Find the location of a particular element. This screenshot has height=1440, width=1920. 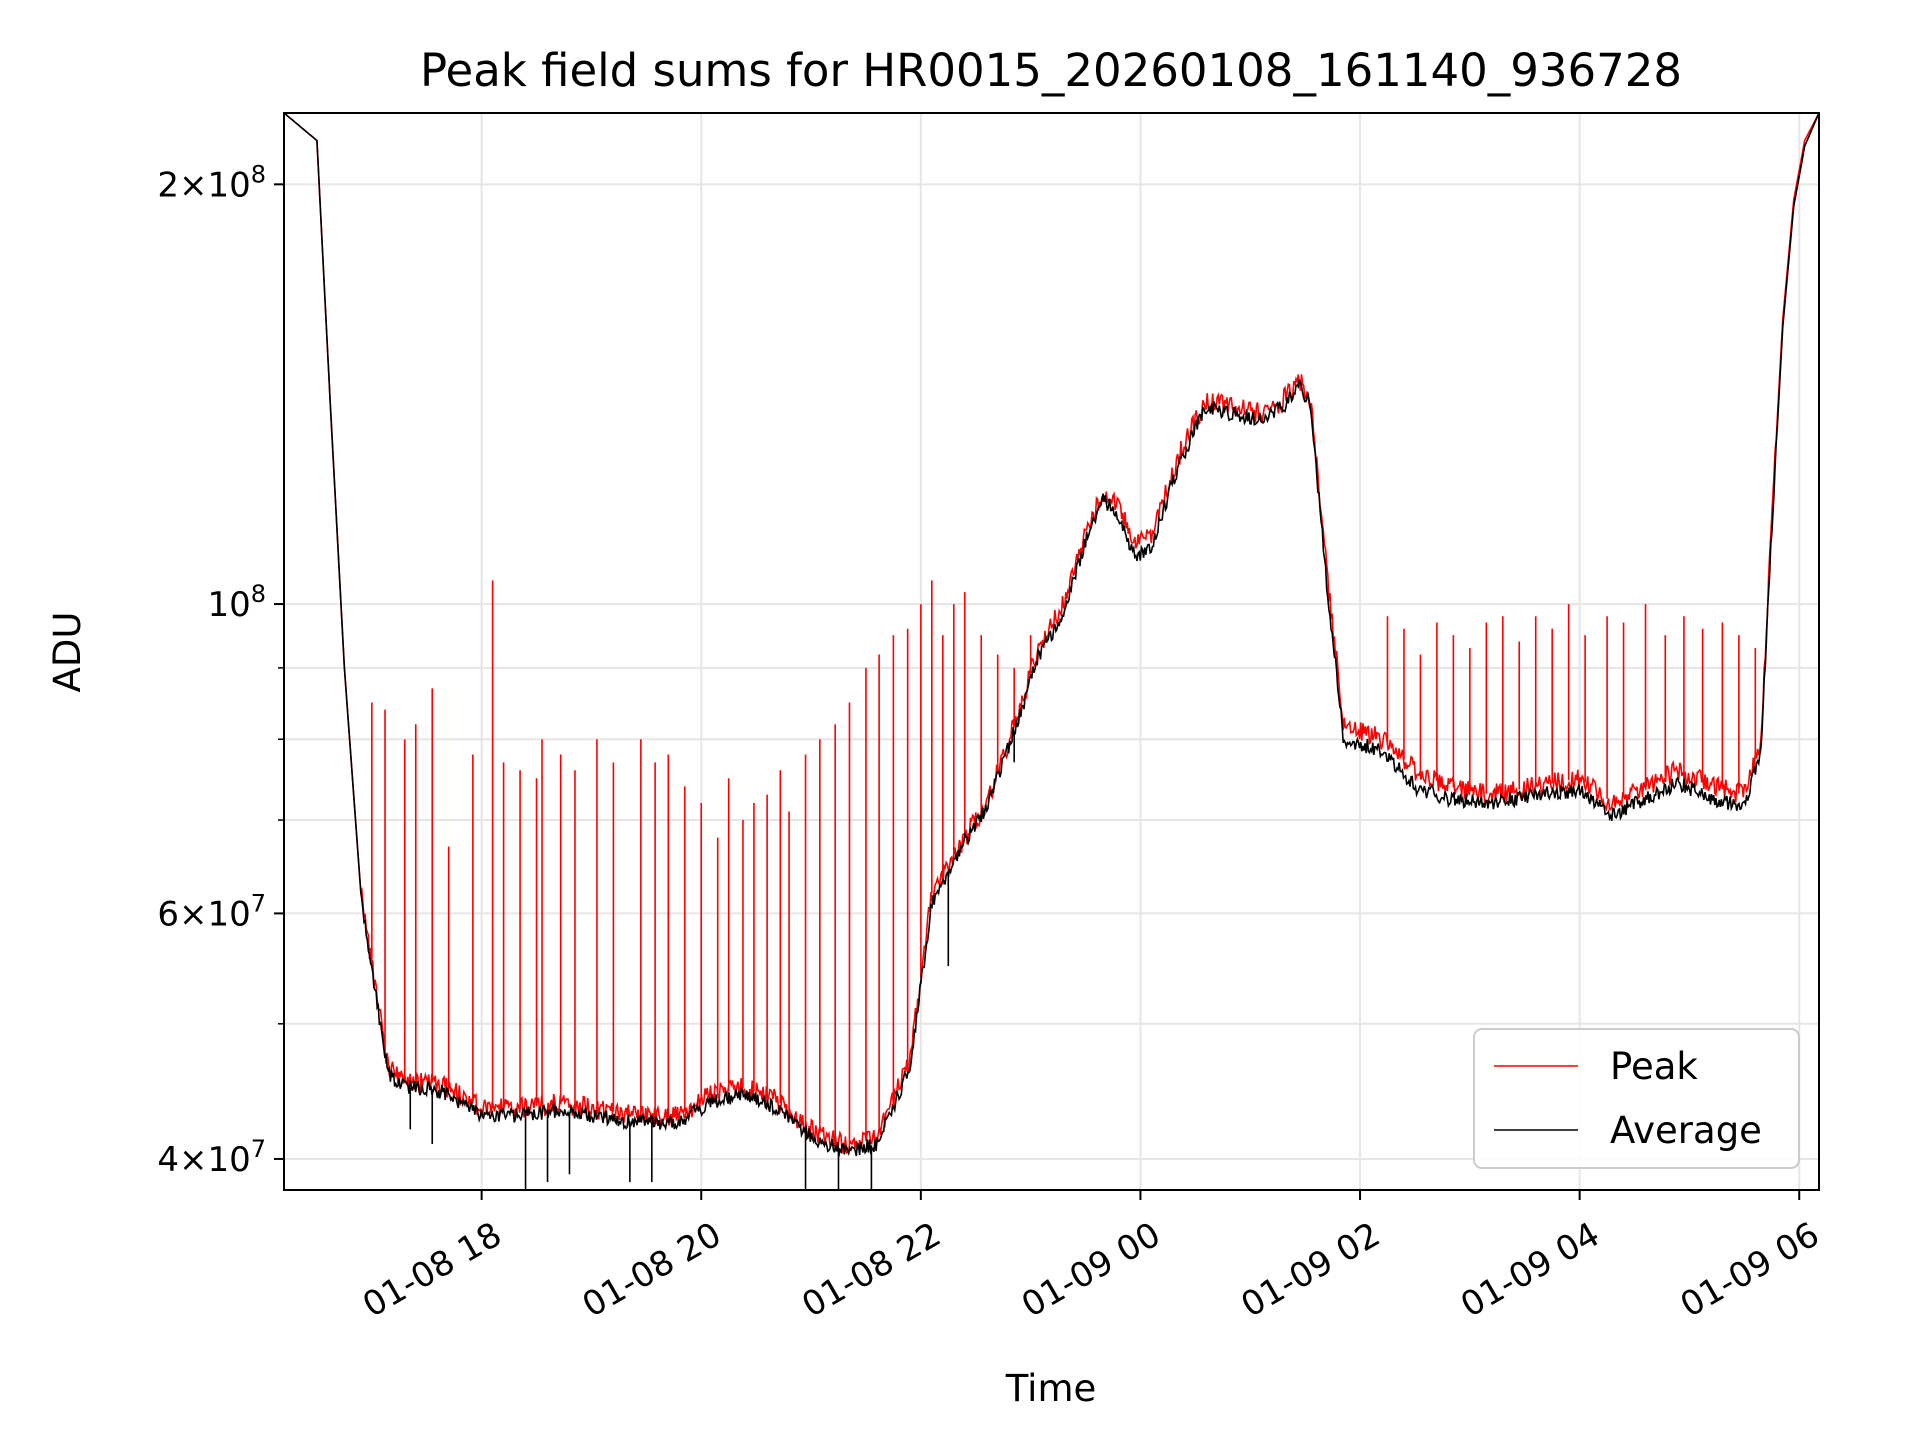

legend: Peak Average is located at coordinates (1636, 1098).